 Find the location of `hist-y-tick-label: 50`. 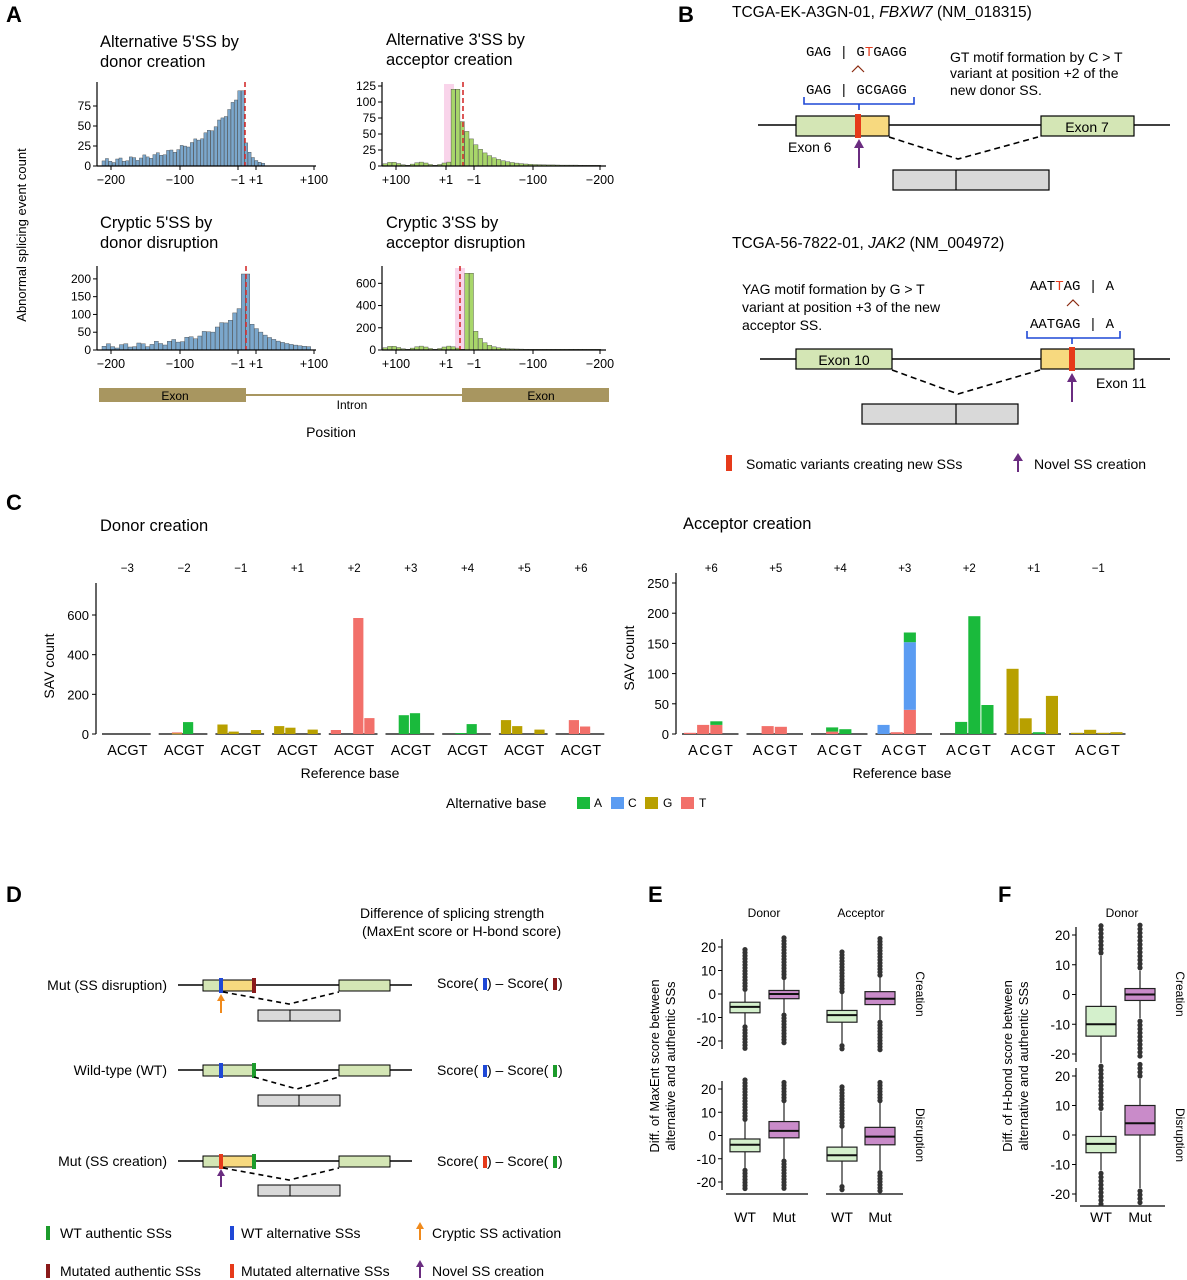

hist-y-tick-label: 50 is located at coordinates (85, 126).